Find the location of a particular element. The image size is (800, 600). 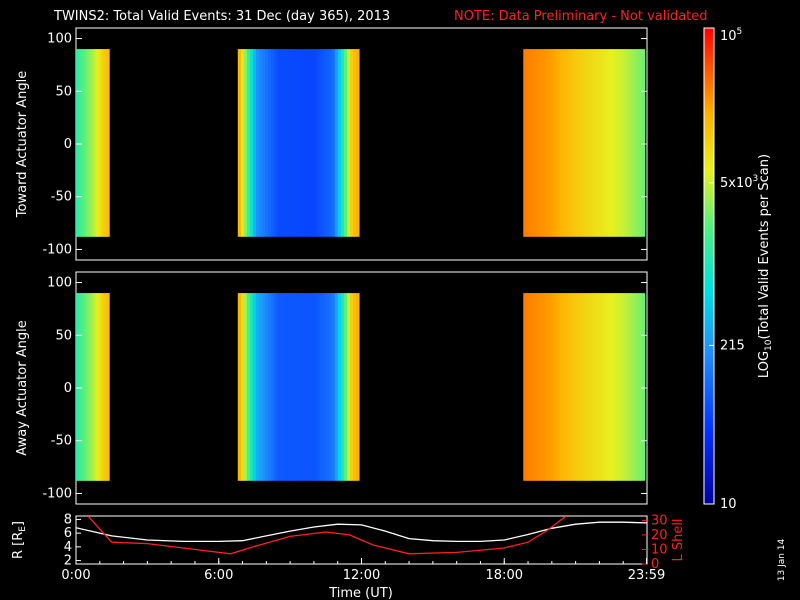

colorbar-label: LOG10(Total Valid Events per Scan) is located at coordinates (765, 266).